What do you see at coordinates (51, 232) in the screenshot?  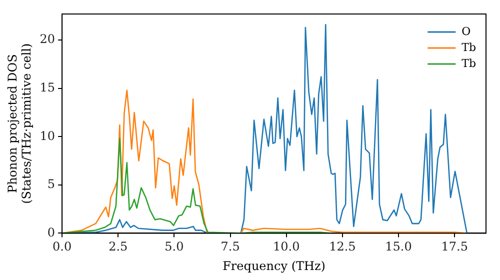 I see `y-tick-label: 0` at bounding box center [51, 232].